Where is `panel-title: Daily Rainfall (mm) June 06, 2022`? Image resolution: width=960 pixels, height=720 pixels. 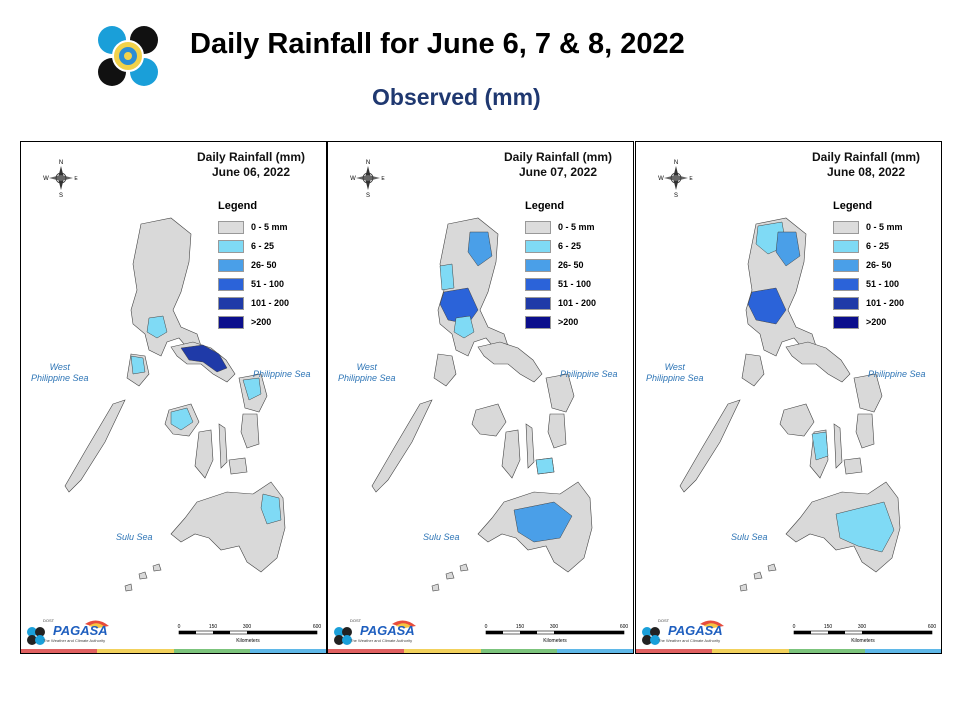 panel-title: Daily Rainfall (mm) June 06, 2022 is located at coordinates (251, 165).